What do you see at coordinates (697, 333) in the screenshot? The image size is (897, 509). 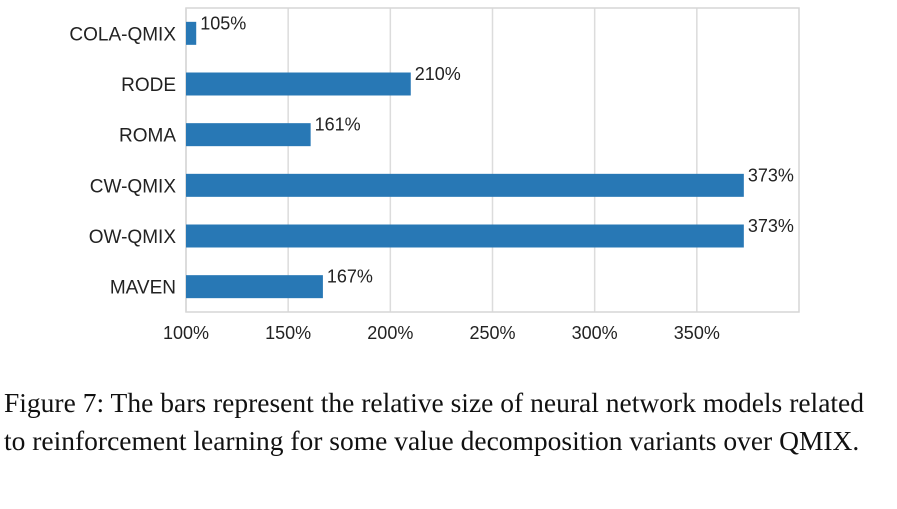 I see `x-tick-label: 350%` at bounding box center [697, 333].